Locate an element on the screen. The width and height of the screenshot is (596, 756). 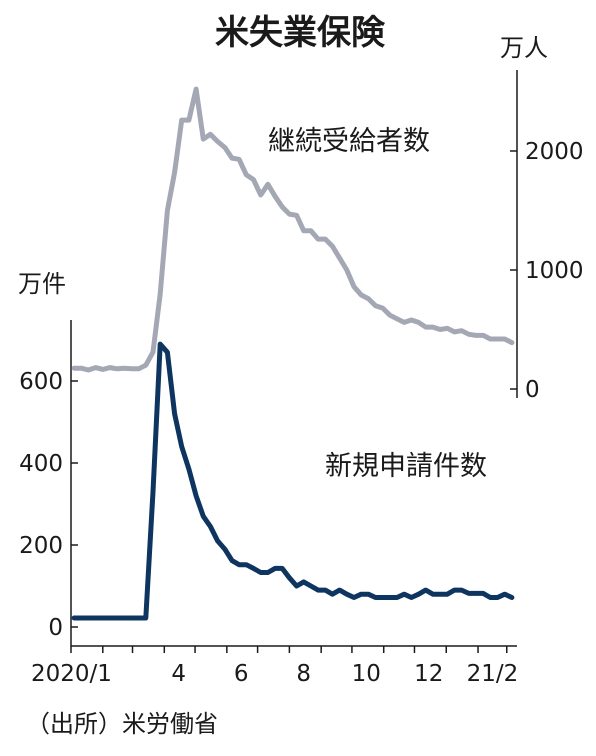
x-tick-label: 4 is located at coordinates (178, 674).